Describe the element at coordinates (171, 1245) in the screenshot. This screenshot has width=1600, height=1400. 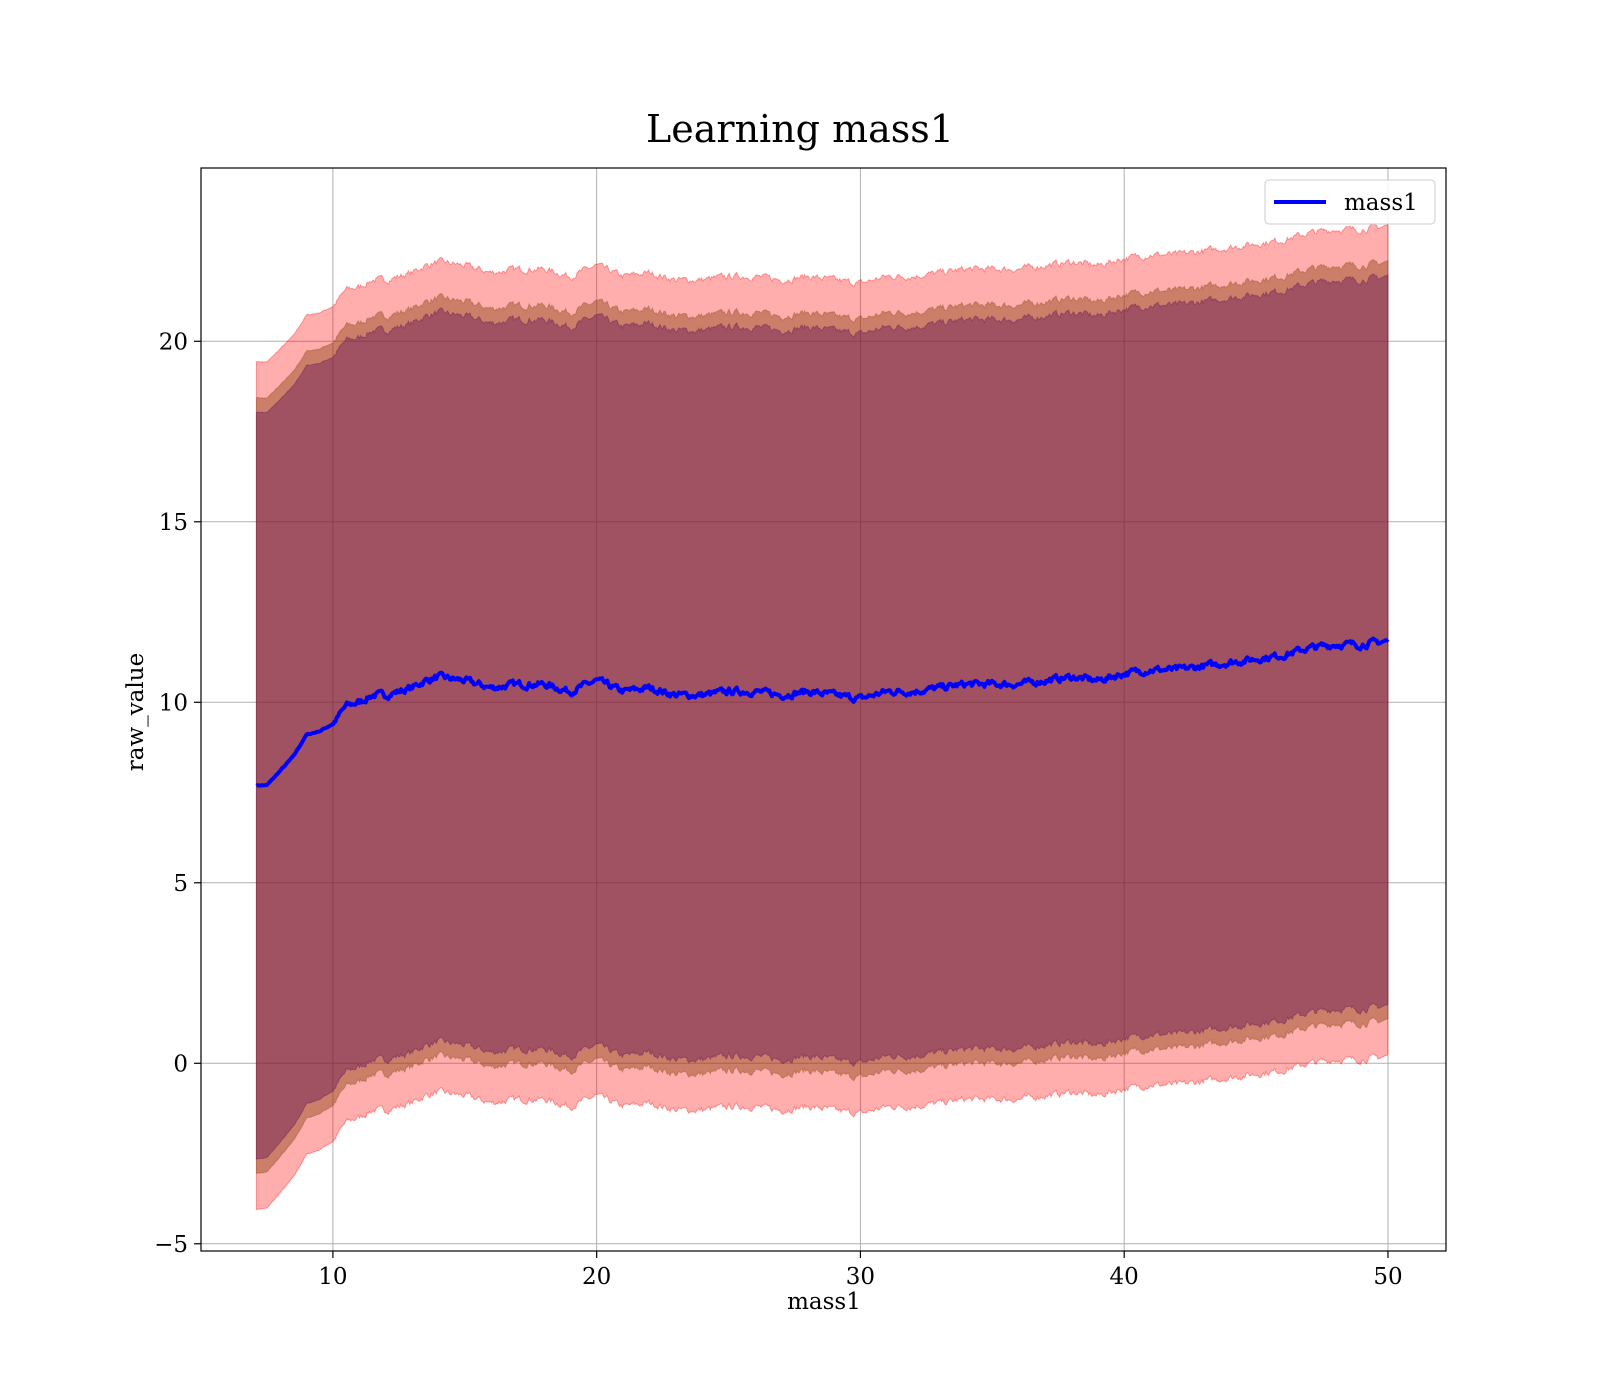
I see `y-tick-label-0: −5` at that location.